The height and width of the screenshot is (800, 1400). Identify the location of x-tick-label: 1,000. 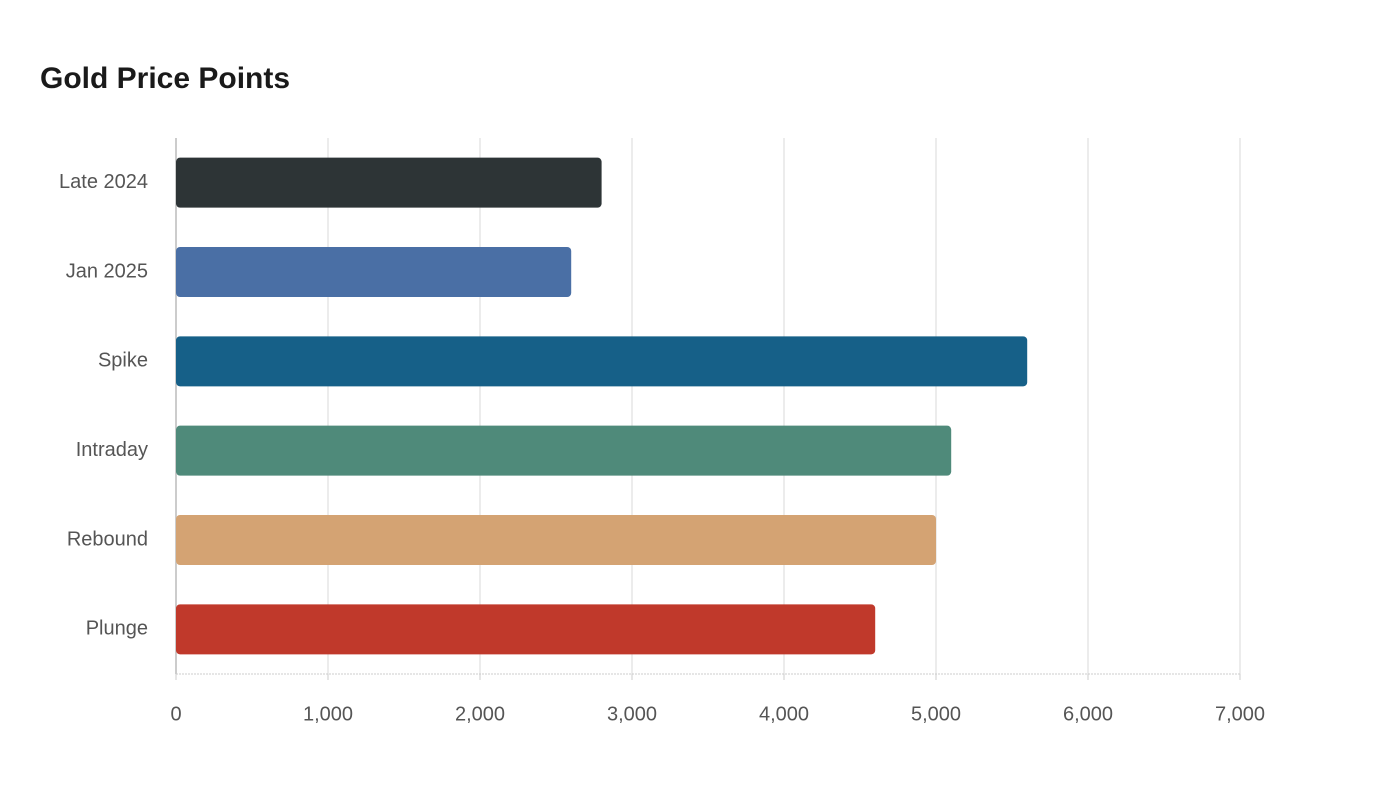
(328, 714).